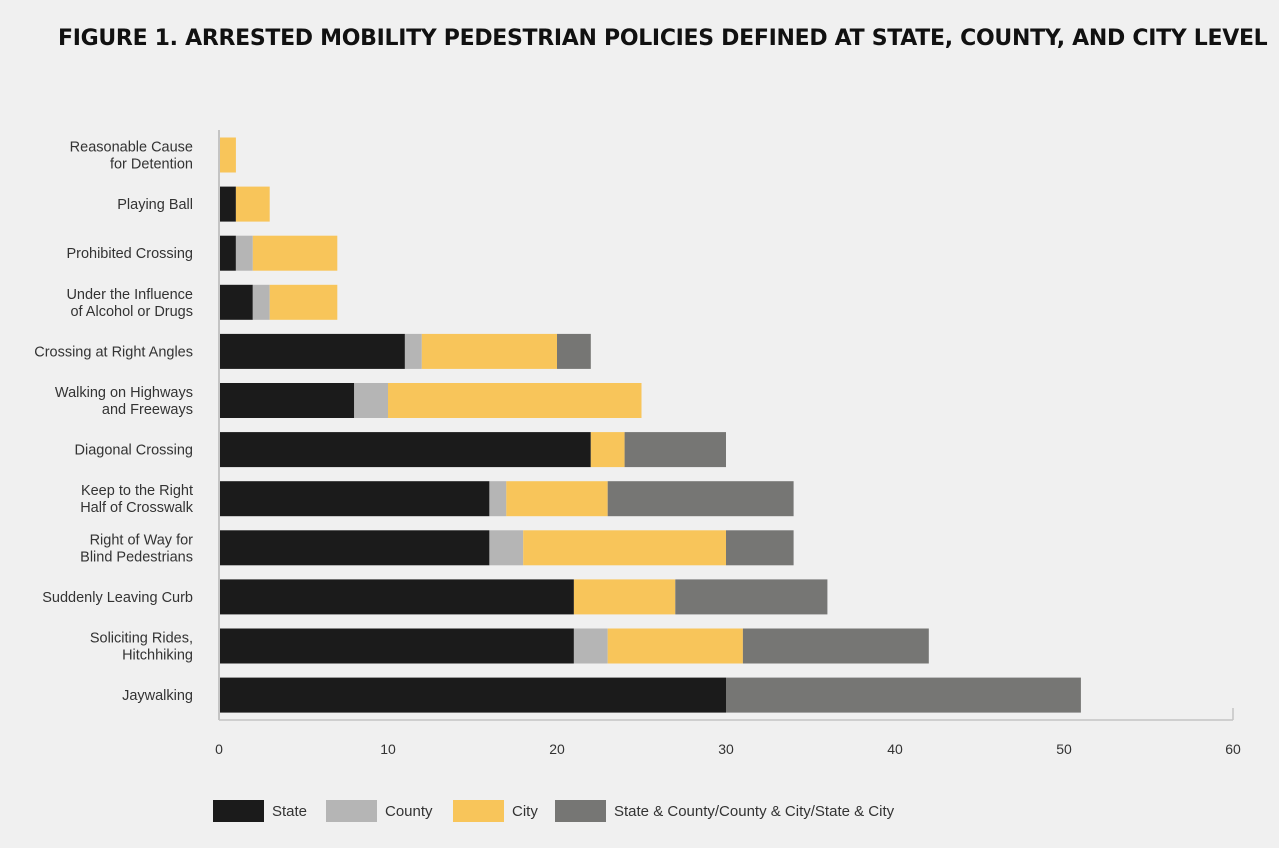 Image resolution: width=1279 pixels, height=848 pixels. What do you see at coordinates (1064, 749) in the screenshot?
I see `x-tick-label: 50` at bounding box center [1064, 749].